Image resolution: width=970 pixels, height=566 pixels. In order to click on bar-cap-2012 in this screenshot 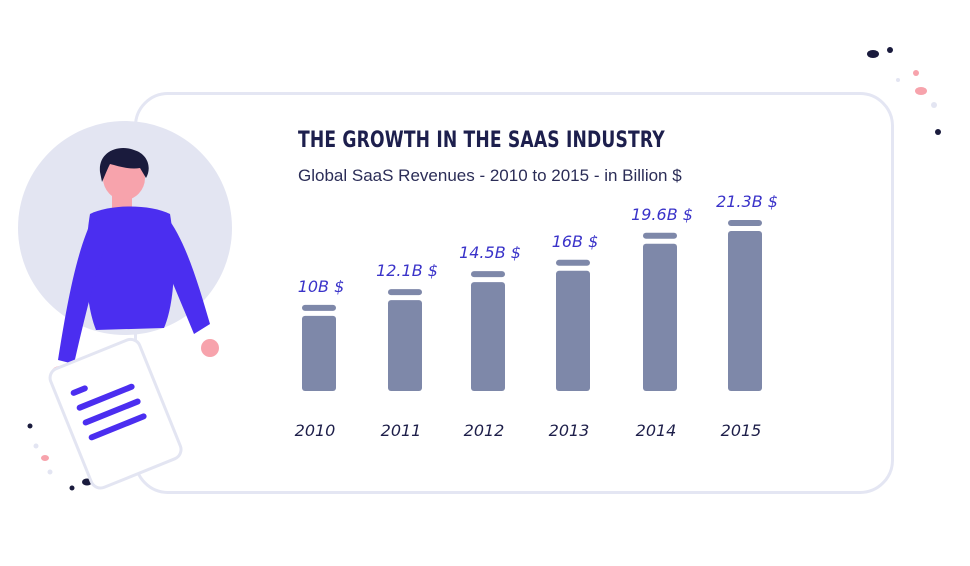, I will do `click(488, 274)`.